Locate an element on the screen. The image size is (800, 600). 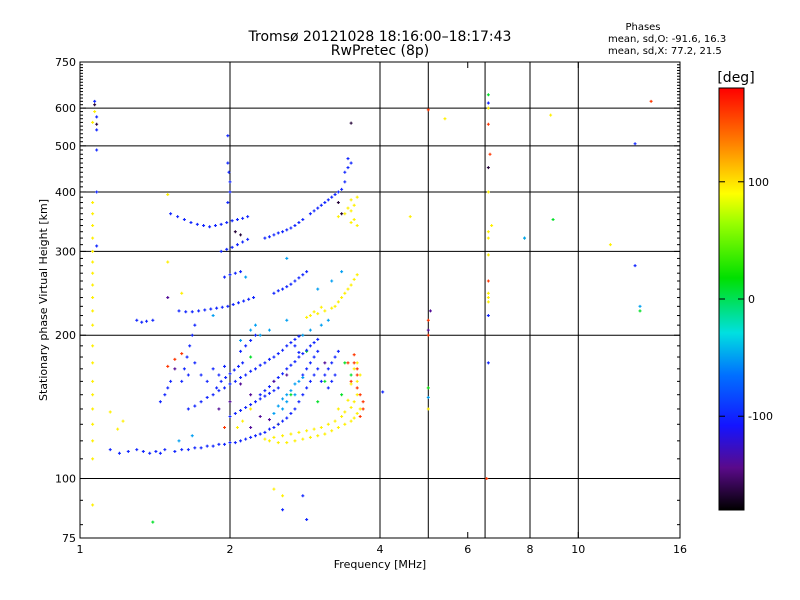
x-tick-label: 6 is located at coordinates (467, 549).